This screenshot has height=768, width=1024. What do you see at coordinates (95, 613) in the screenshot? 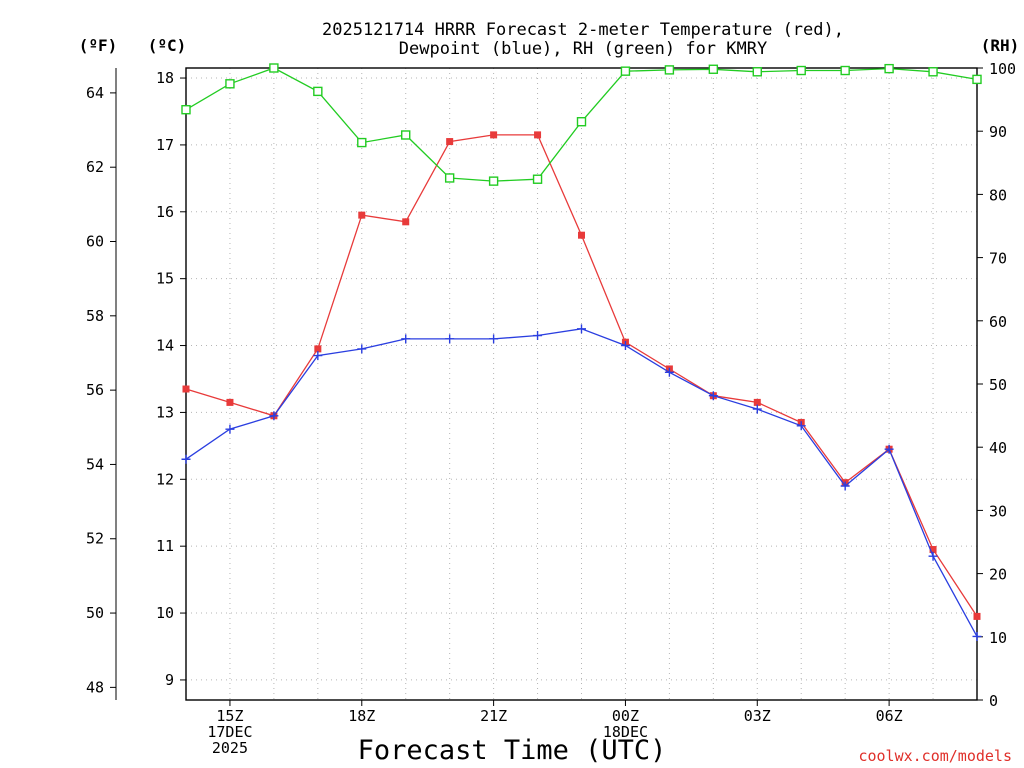
I see `fahrenheit-tick-label: 50` at bounding box center [95, 613].